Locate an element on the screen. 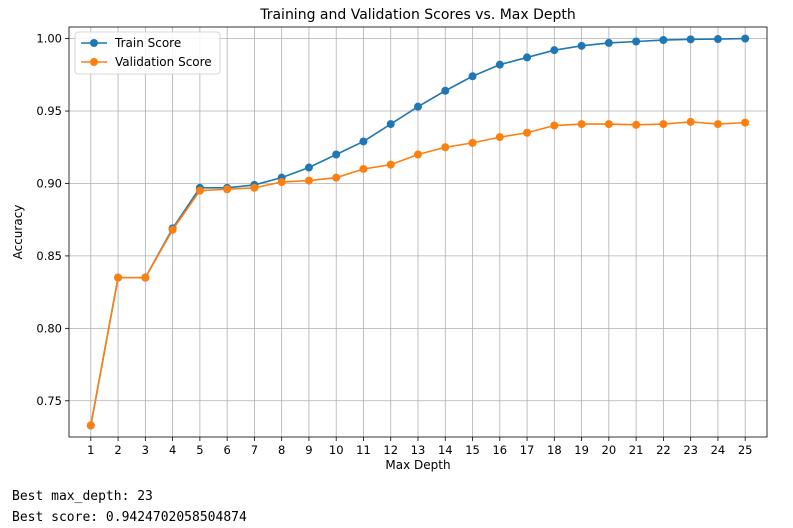  best-depth-output: Best max_depth: 23 is located at coordinates (82, 496).